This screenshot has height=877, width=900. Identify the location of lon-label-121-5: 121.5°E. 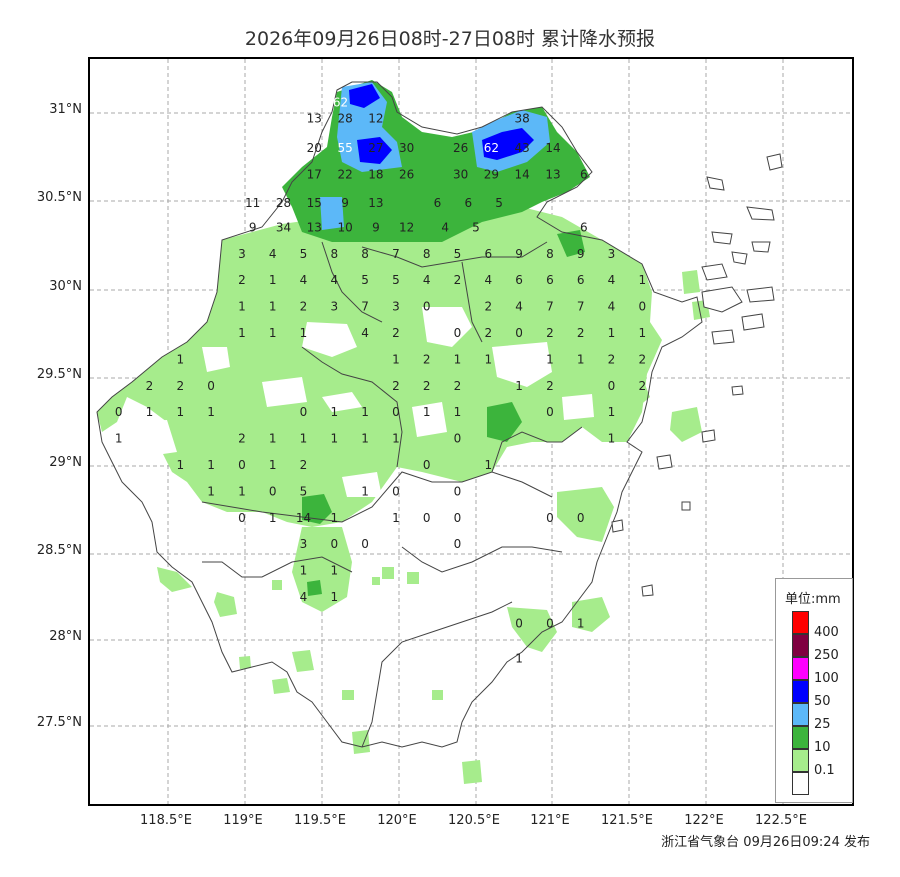
(627, 820).